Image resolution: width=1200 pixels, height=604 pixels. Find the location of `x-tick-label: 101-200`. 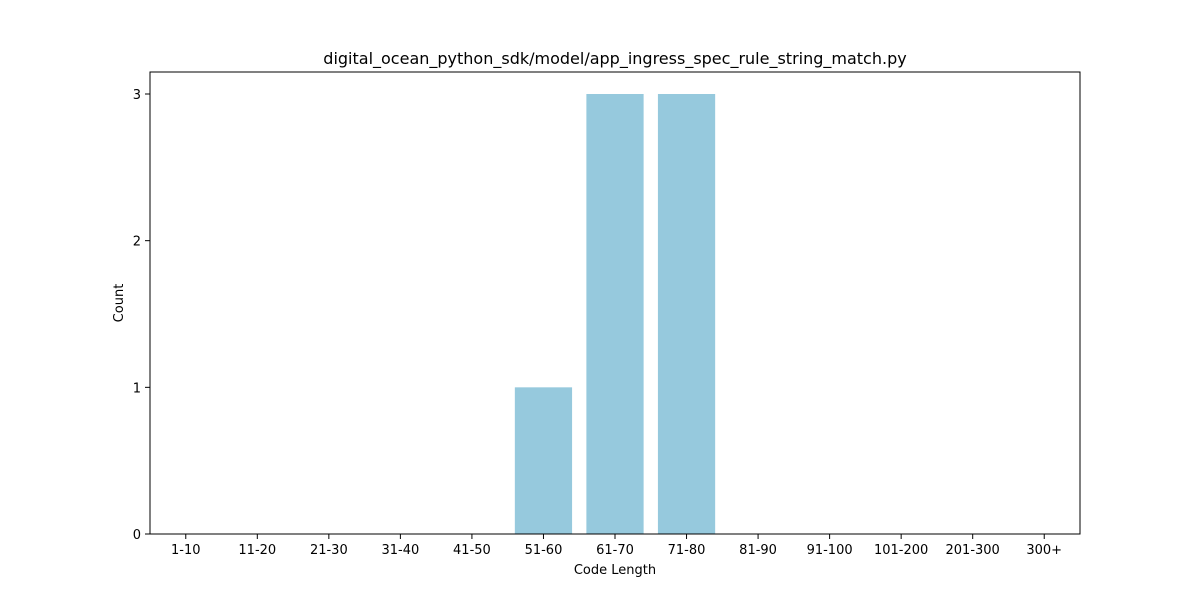

x-tick-label: 101-200 is located at coordinates (901, 550).